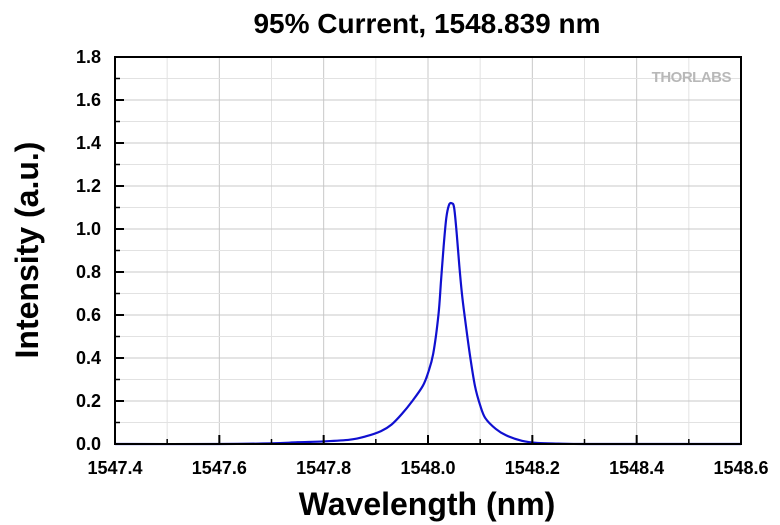  What do you see at coordinates (427, 504) in the screenshot?
I see `x-axis-label: Wavelength (nm)` at bounding box center [427, 504].